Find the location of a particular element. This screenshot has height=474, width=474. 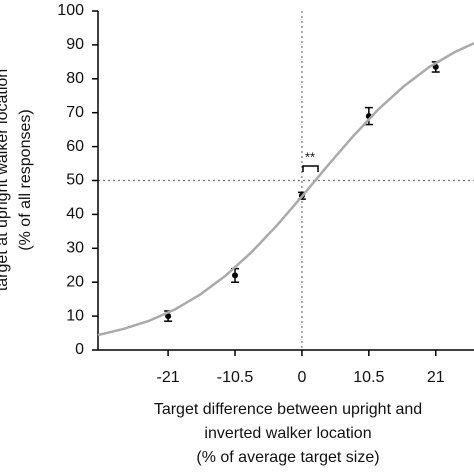

y-tick-label: 10 is located at coordinates (75, 315).